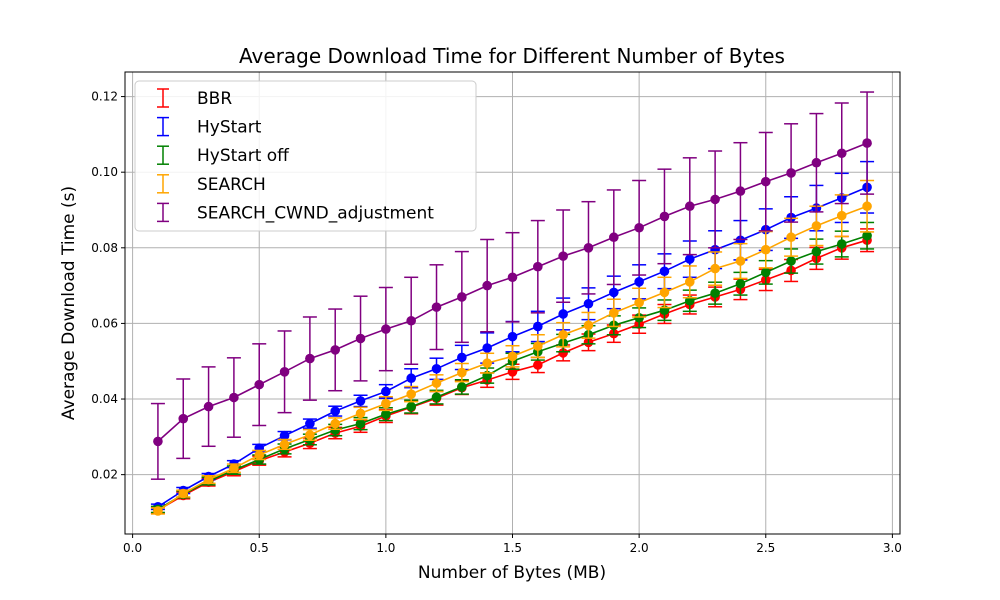 This screenshot has height=600, width=1000. I want to click on legend-frame, so click(305, 156).